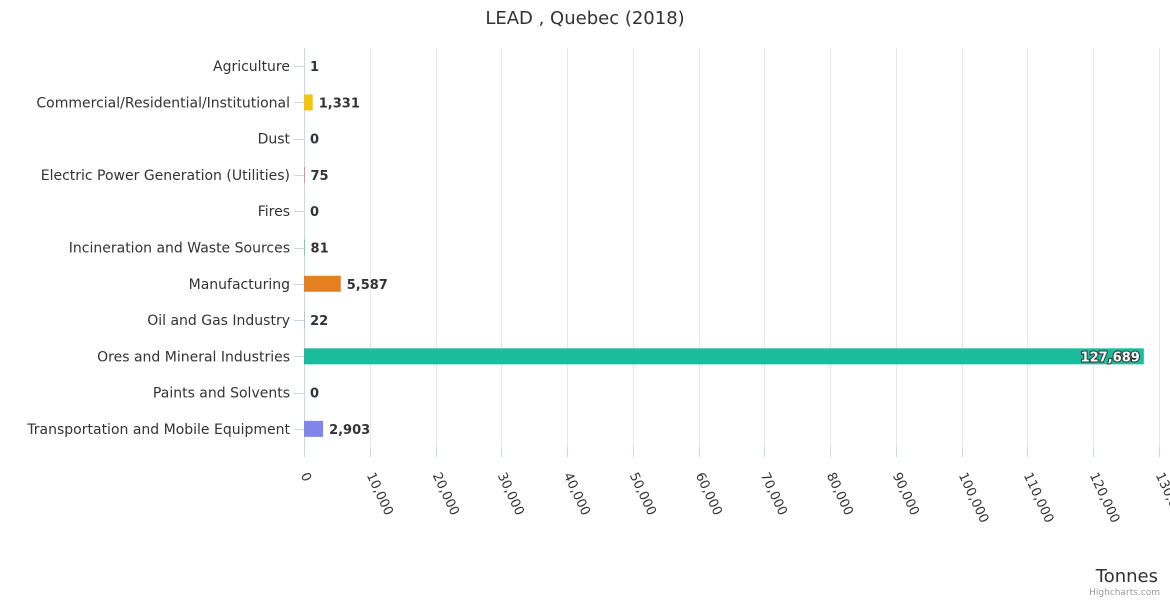  I want to click on value-tick-label: 130,000, so click(1161, 497).